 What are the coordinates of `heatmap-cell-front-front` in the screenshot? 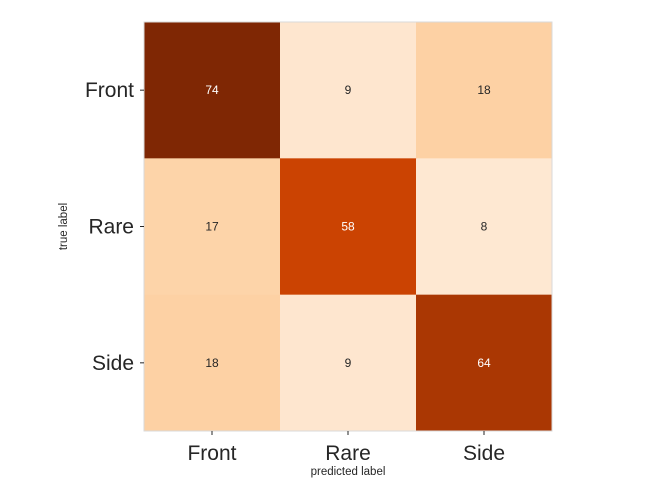 It's located at (212, 90).